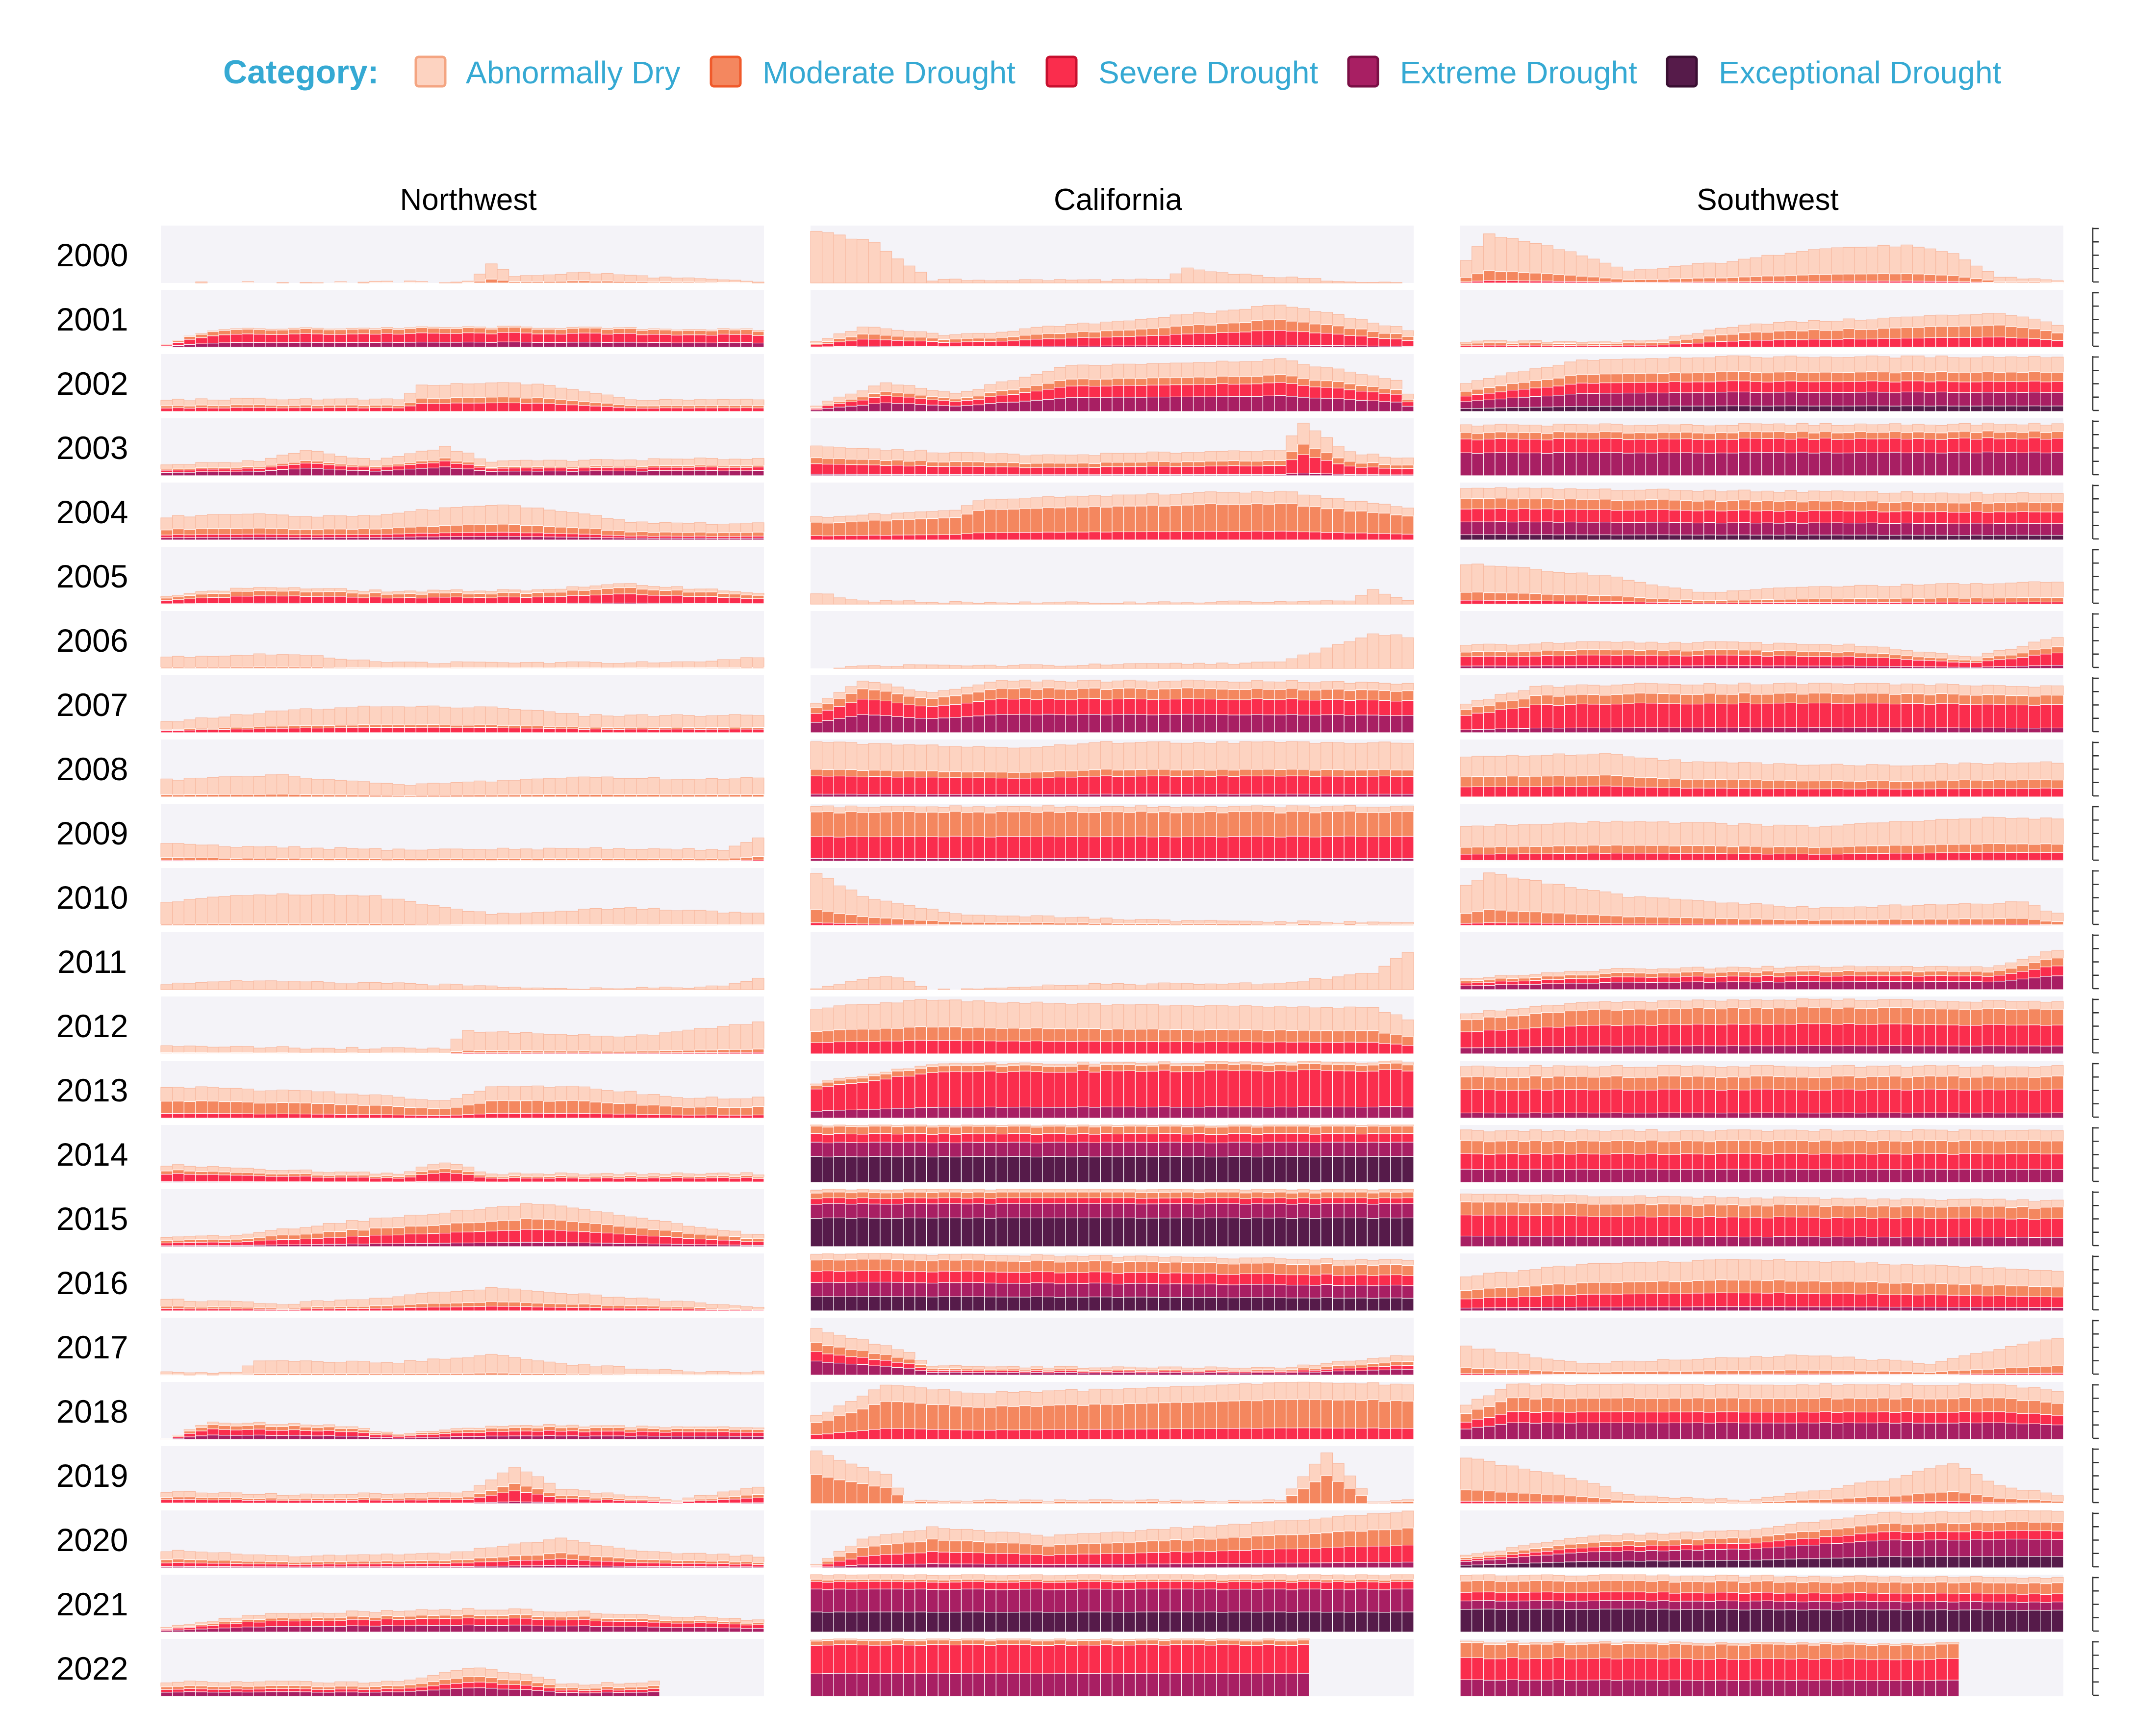  I want to click on panel-northwest-2005, so click(462, 576).